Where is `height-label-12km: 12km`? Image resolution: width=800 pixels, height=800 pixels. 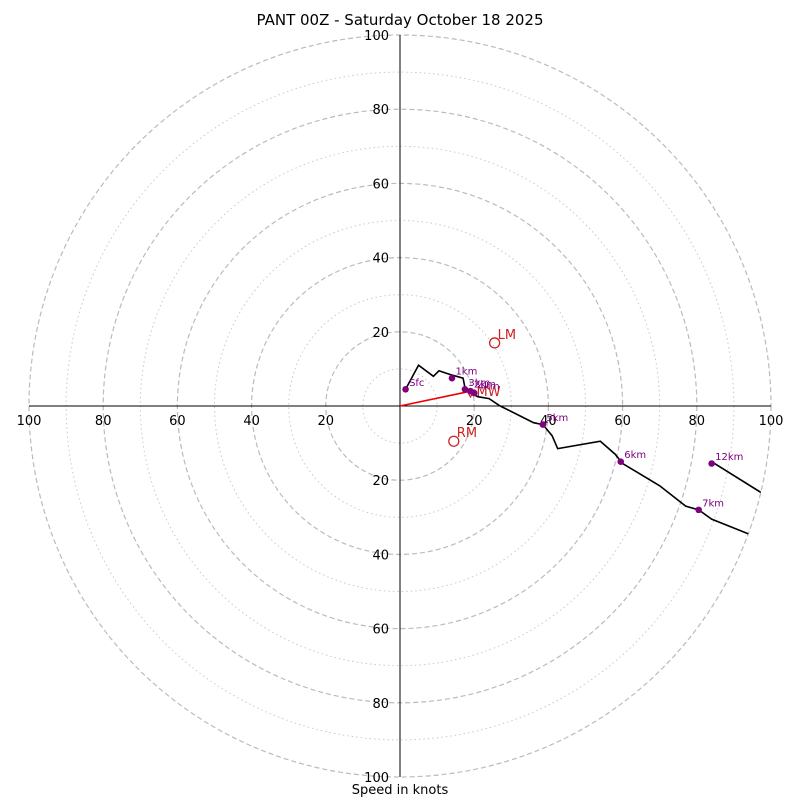
height-label-12km: 12km is located at coordinates (729, 457).